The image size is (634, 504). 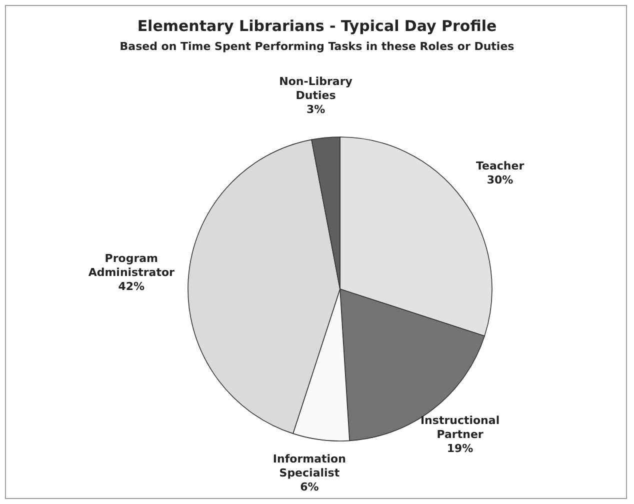 I want to click on chart-subtitle: Based on Time Spent Performing Tasks in these Roles or Duties, so click(x=317, y=46).